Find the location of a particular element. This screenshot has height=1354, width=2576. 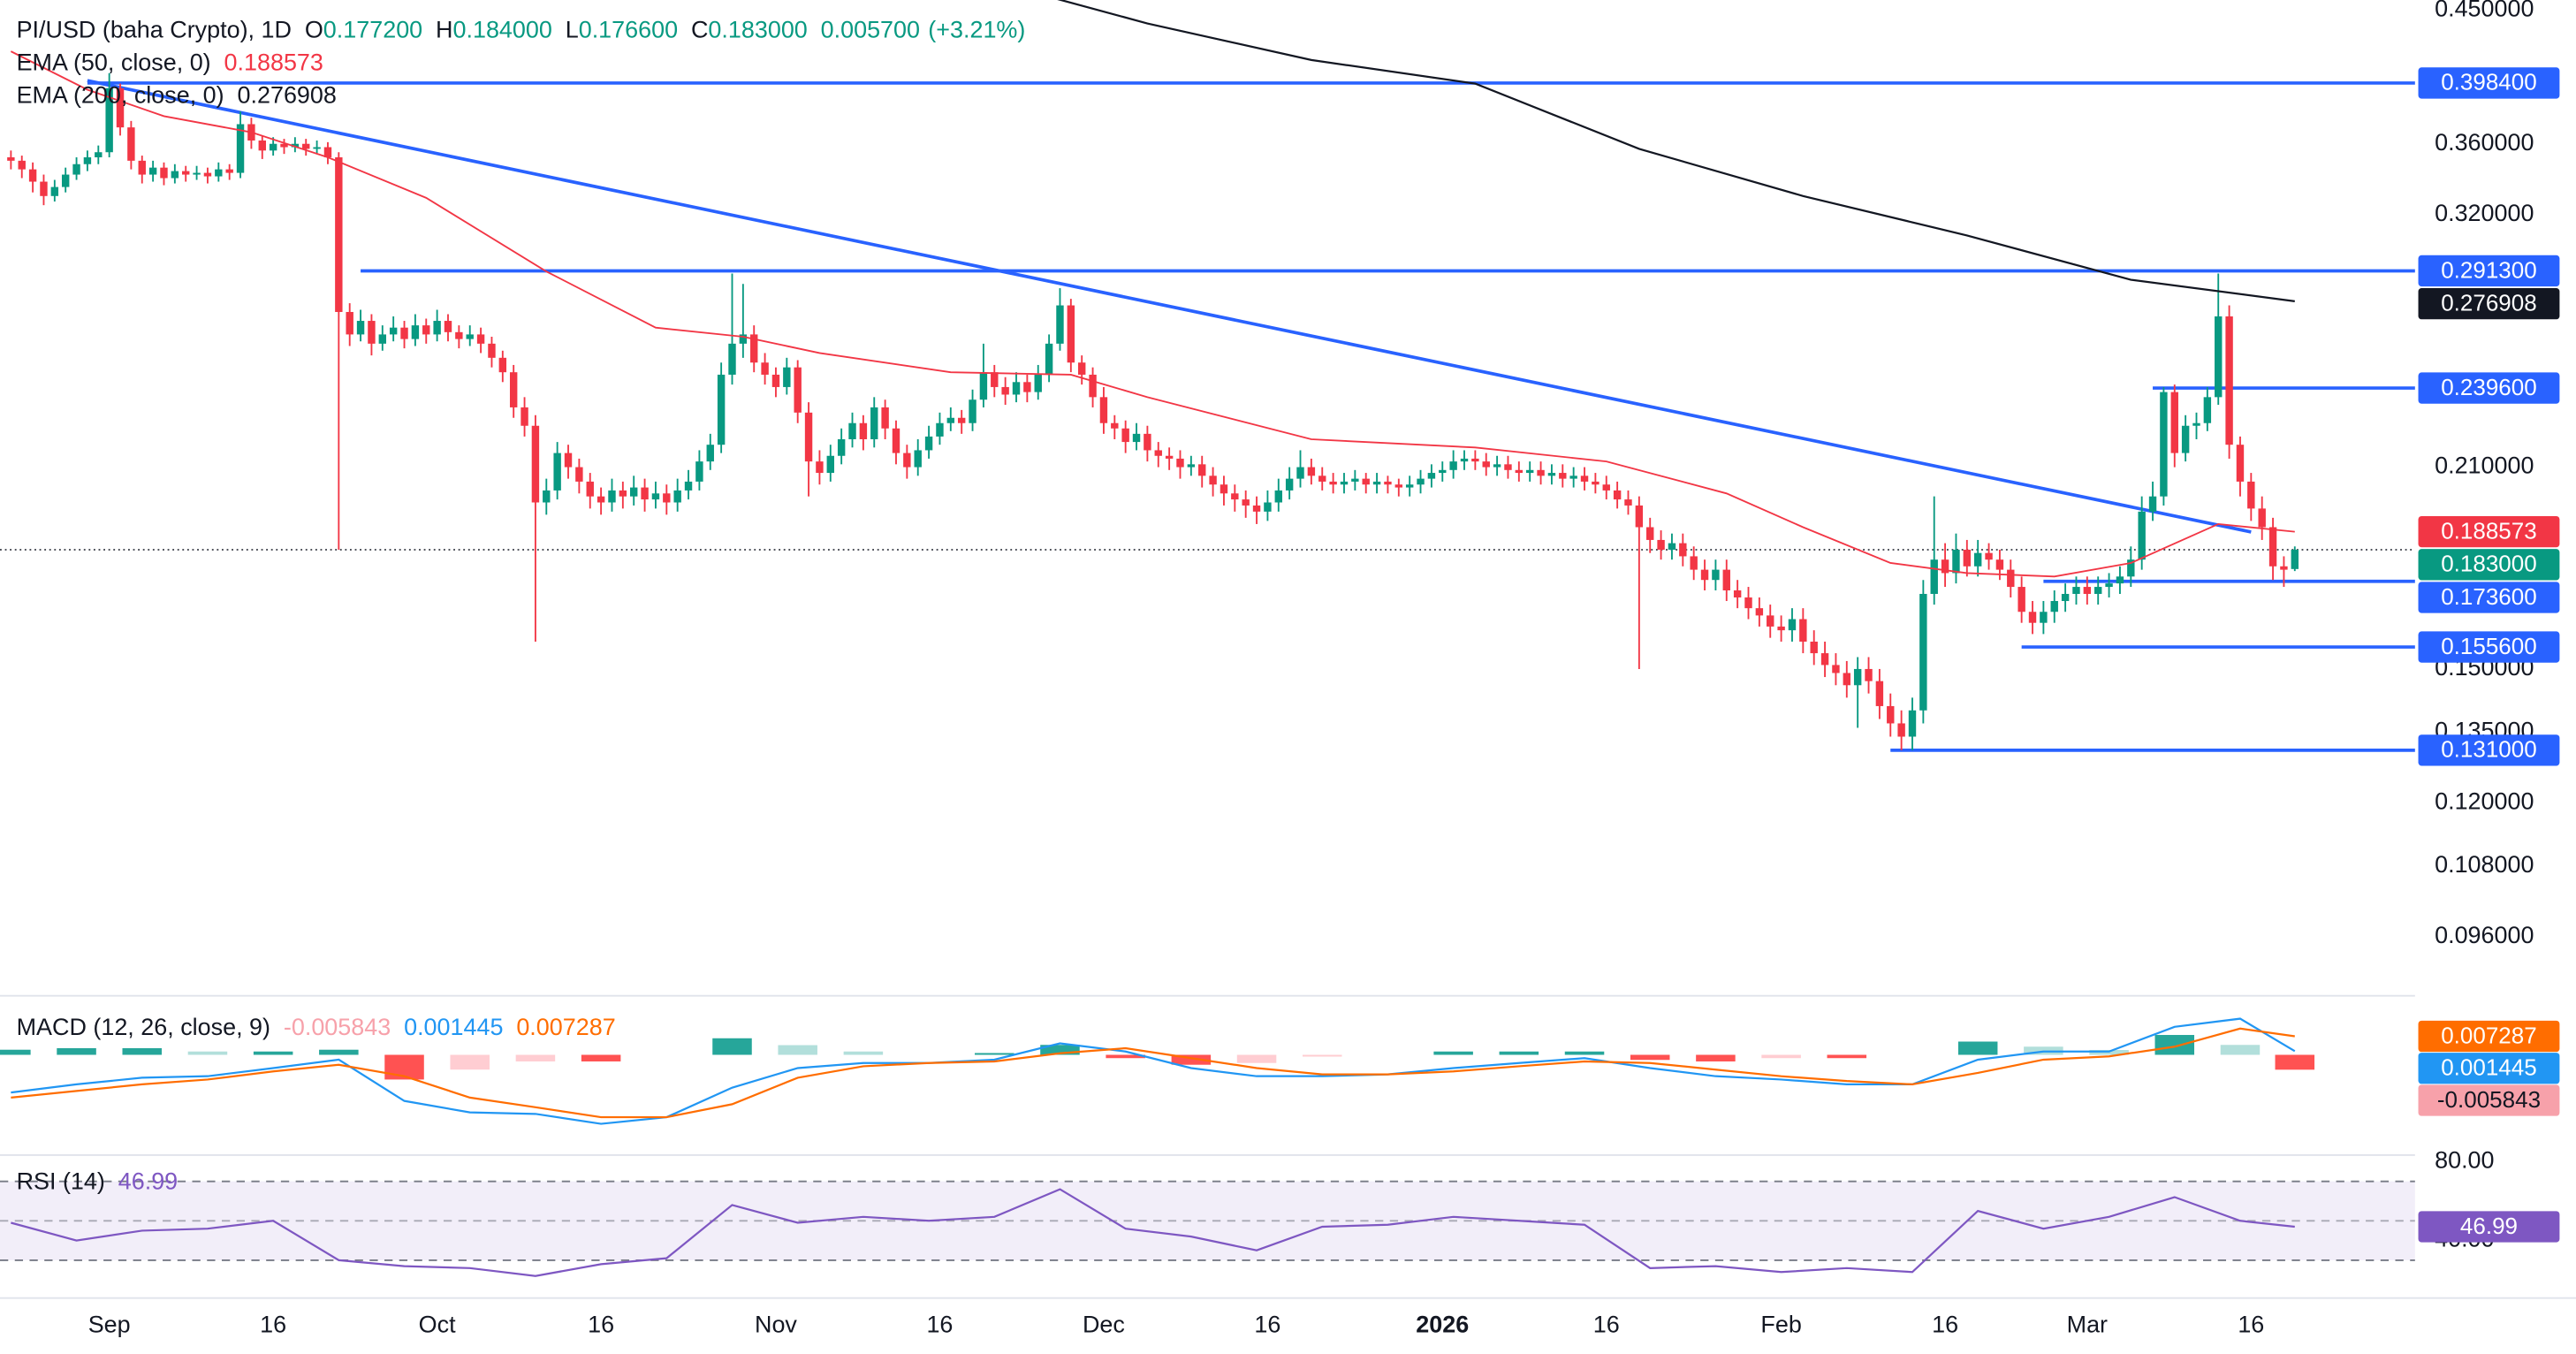

y-tick-label: 0.450000 is located at coordinates (2484, 10).